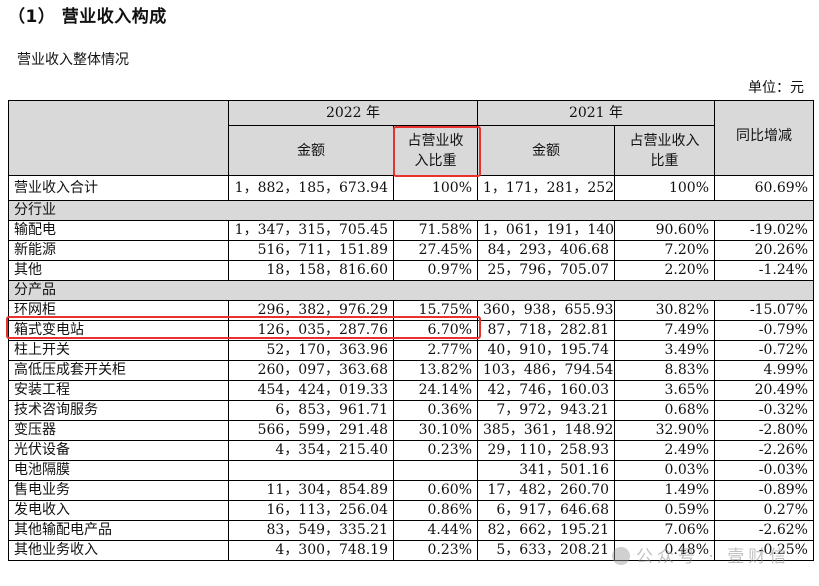  I want to click on header-ratio-2022: 占营业收入比重, so click(435, 150).